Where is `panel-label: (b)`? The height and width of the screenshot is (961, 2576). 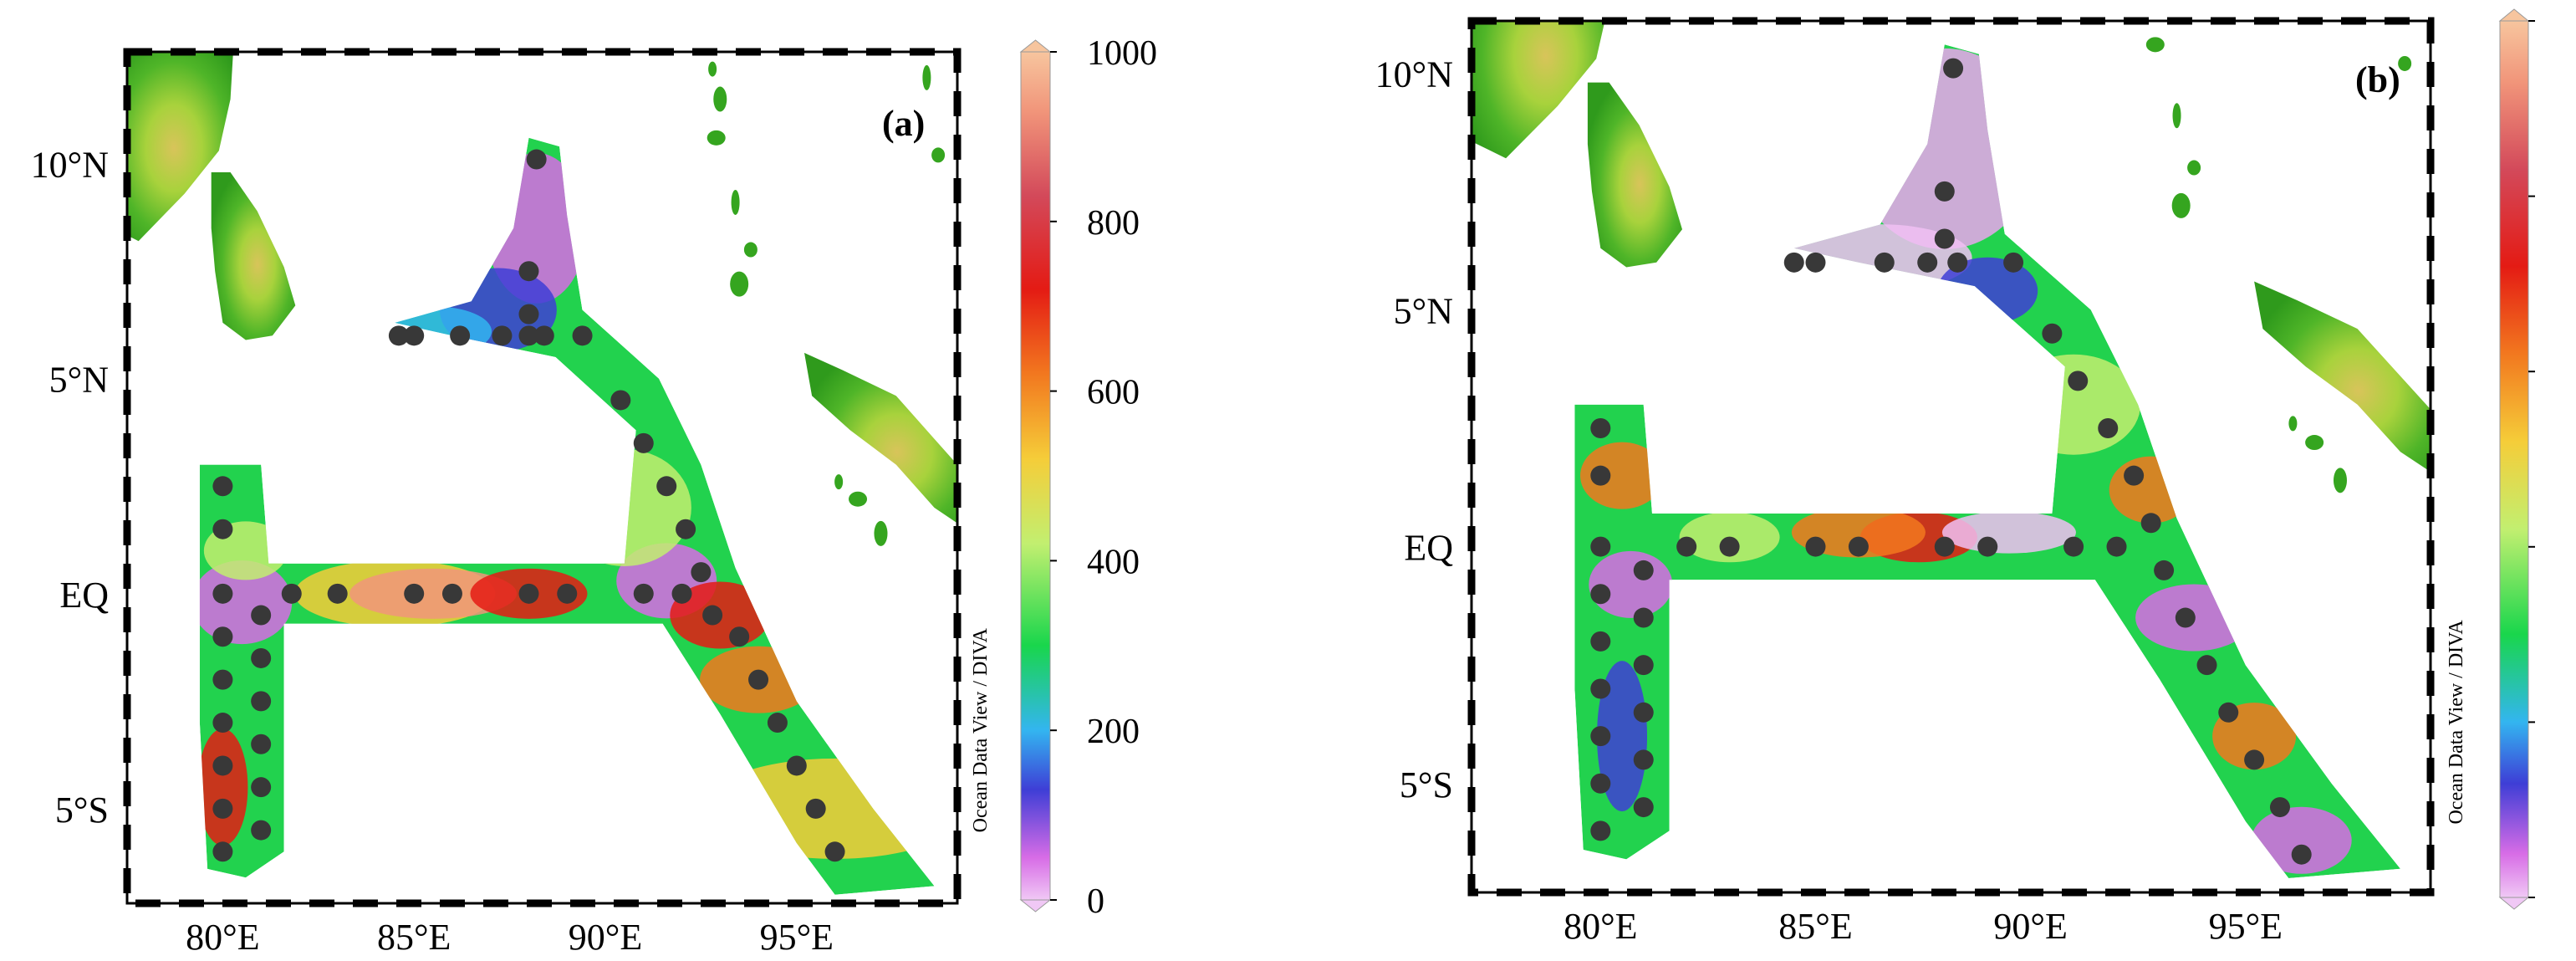 panel-label: (b) is located at coordinates (2377, 79).